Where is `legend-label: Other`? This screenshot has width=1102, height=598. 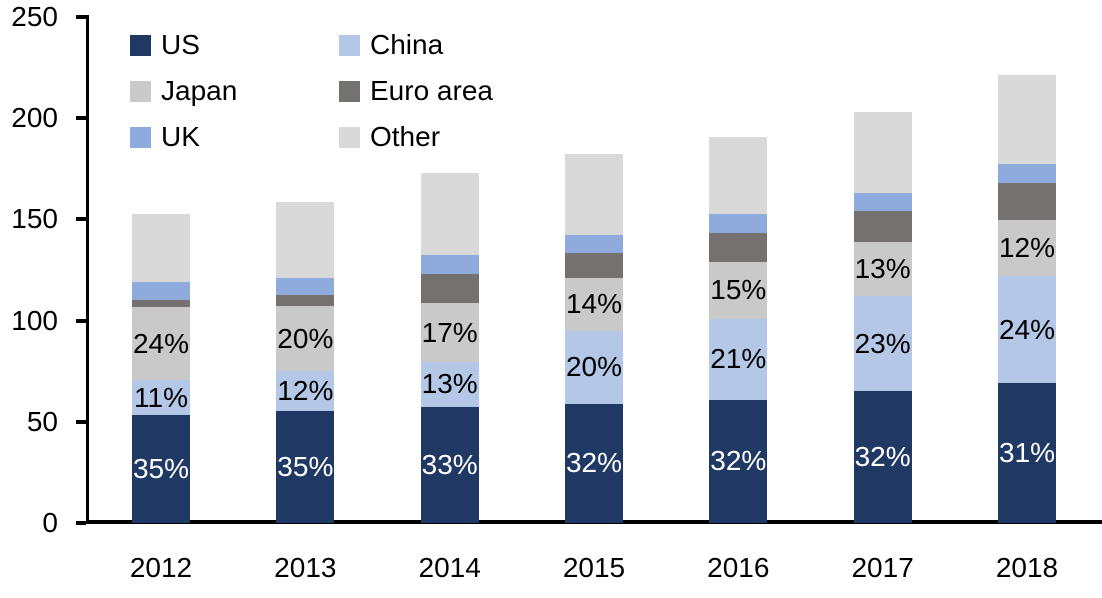 legend-label: Other is located at coordinates (405, 136).